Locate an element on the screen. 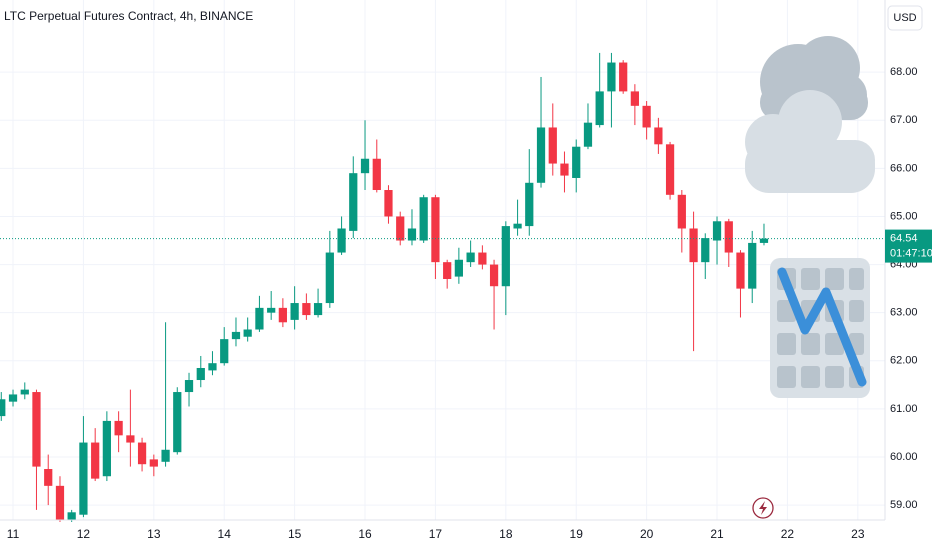 This screenshot has height=550, width=932. x-tick-label: 15 is located at coordinates (295, 534).